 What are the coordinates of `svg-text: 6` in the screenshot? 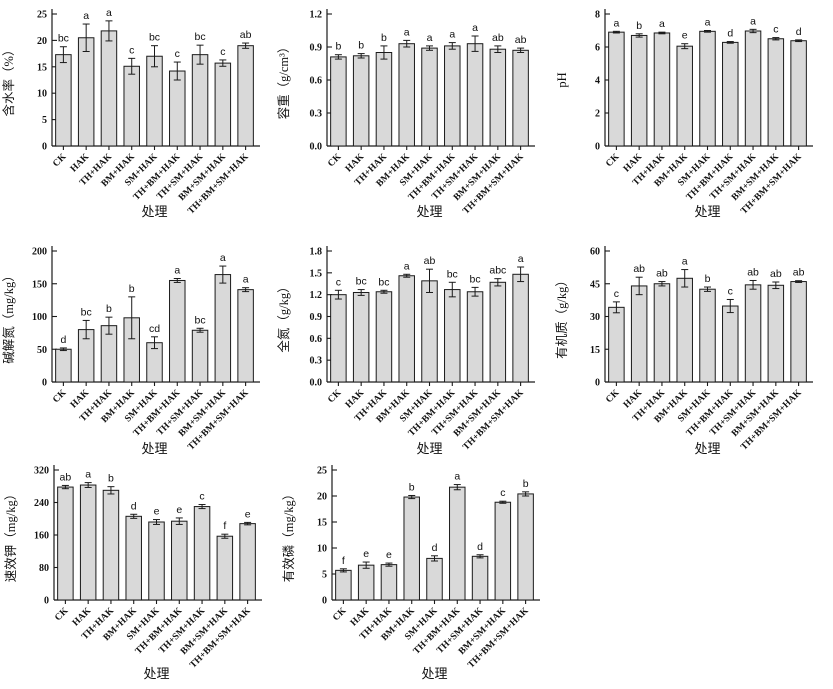 It's located at (597, 48).